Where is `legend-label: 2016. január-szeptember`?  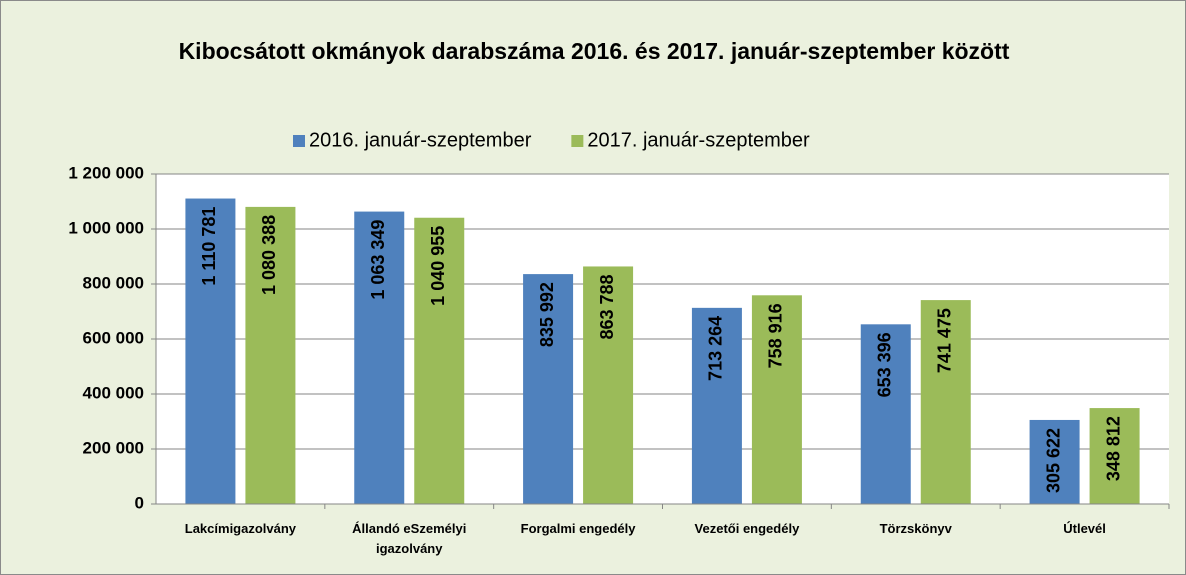
legend-label: 2016. január-szeptember is located at coordinates (420, 140).